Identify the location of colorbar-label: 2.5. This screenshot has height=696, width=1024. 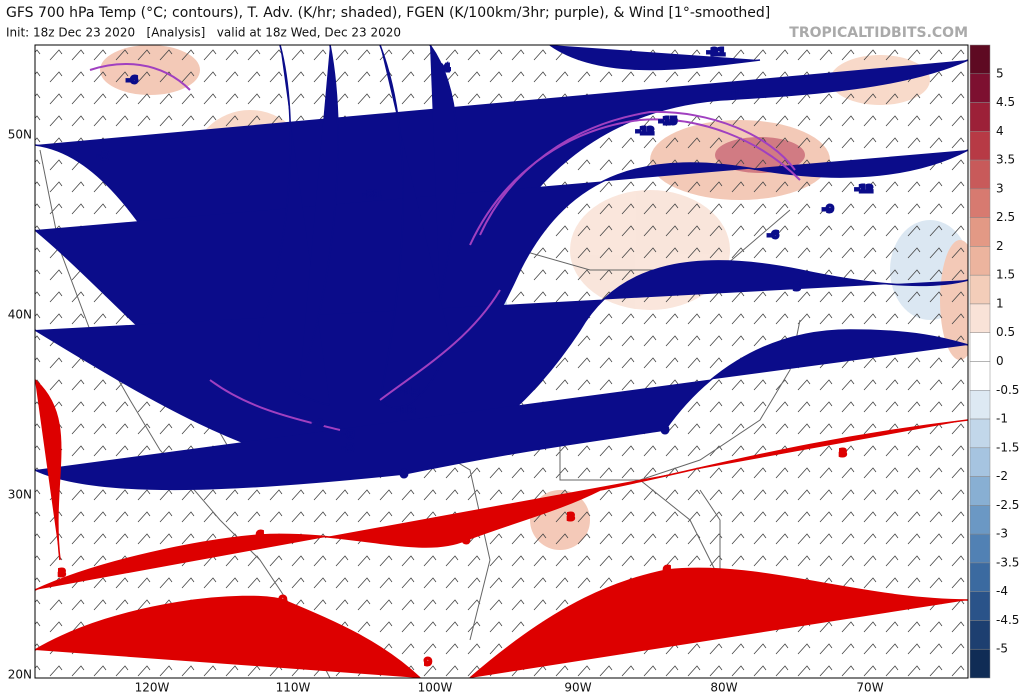
(1005, 217).